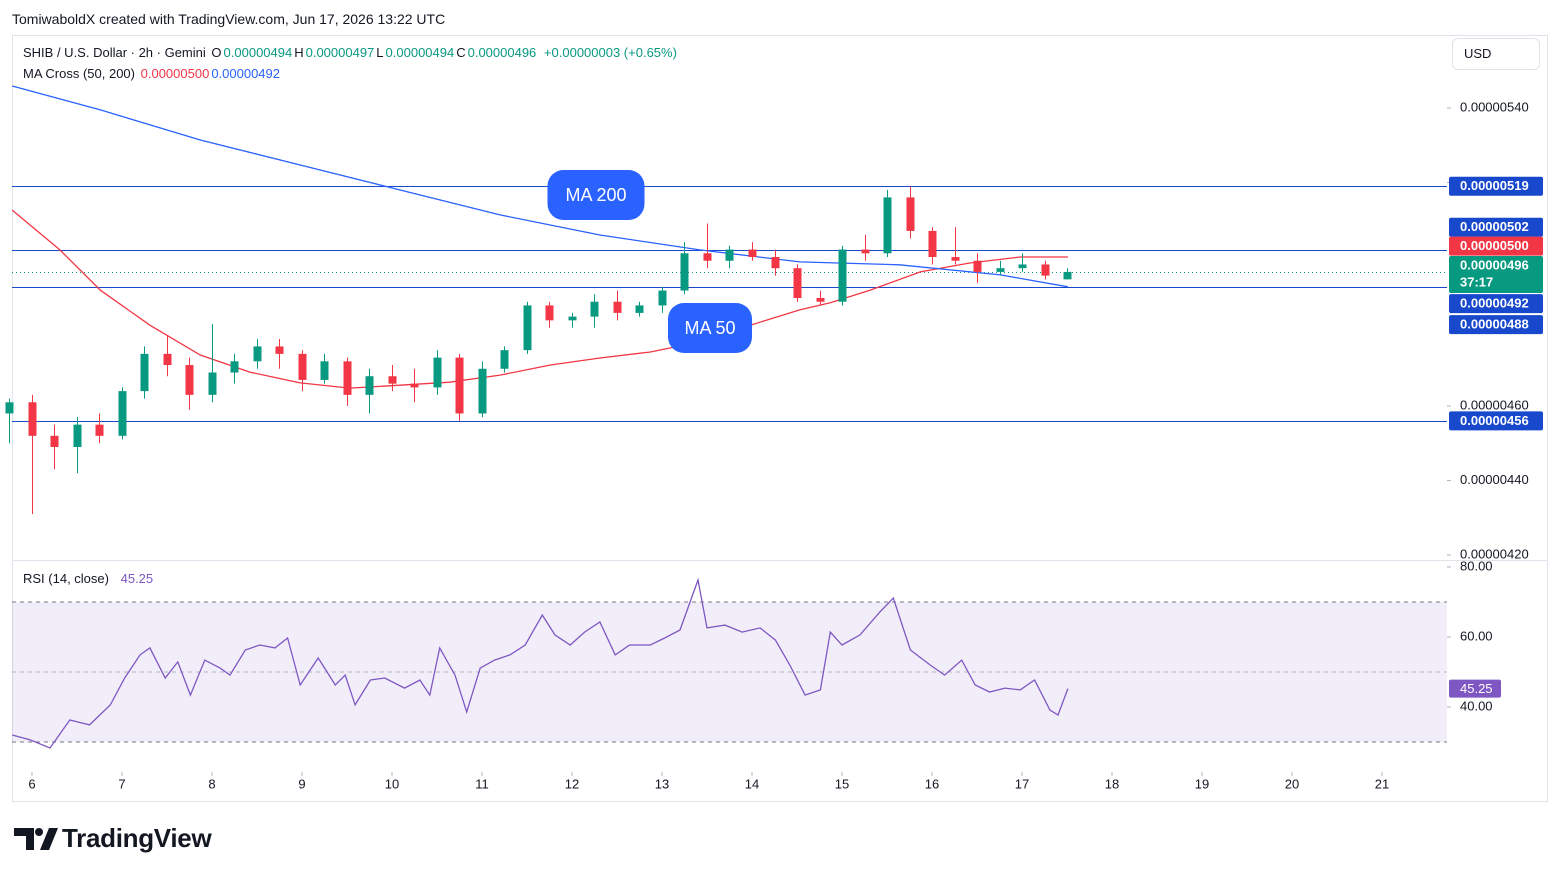 The image size is (1561, 877). Describe the element at coordinates (610, 52) in the screenshot. I see `change: +0.00000003 (+0.65%)` at that location.